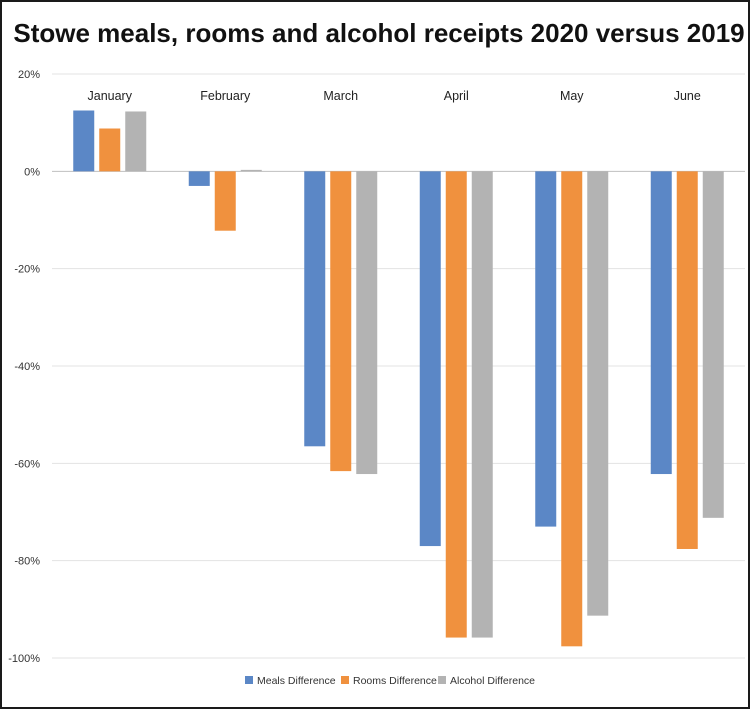 Image resolution: width=750 pixels, height=709 pixels. What do you see at coordinates (296, 681) in the screenshot?
I see `legend-label: Meals Difference` at bounding box center [296, 681].